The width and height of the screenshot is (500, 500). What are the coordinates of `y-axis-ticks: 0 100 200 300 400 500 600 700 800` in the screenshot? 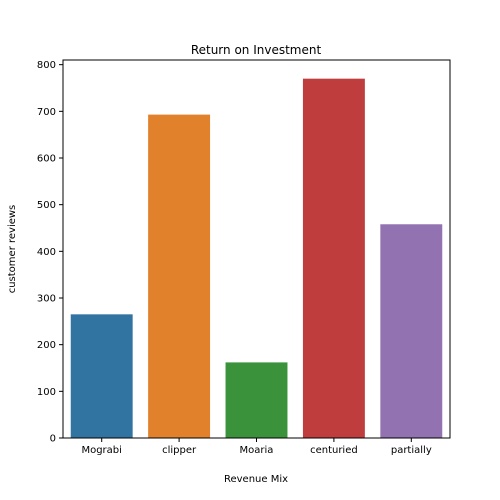 It's located at (50, 252).